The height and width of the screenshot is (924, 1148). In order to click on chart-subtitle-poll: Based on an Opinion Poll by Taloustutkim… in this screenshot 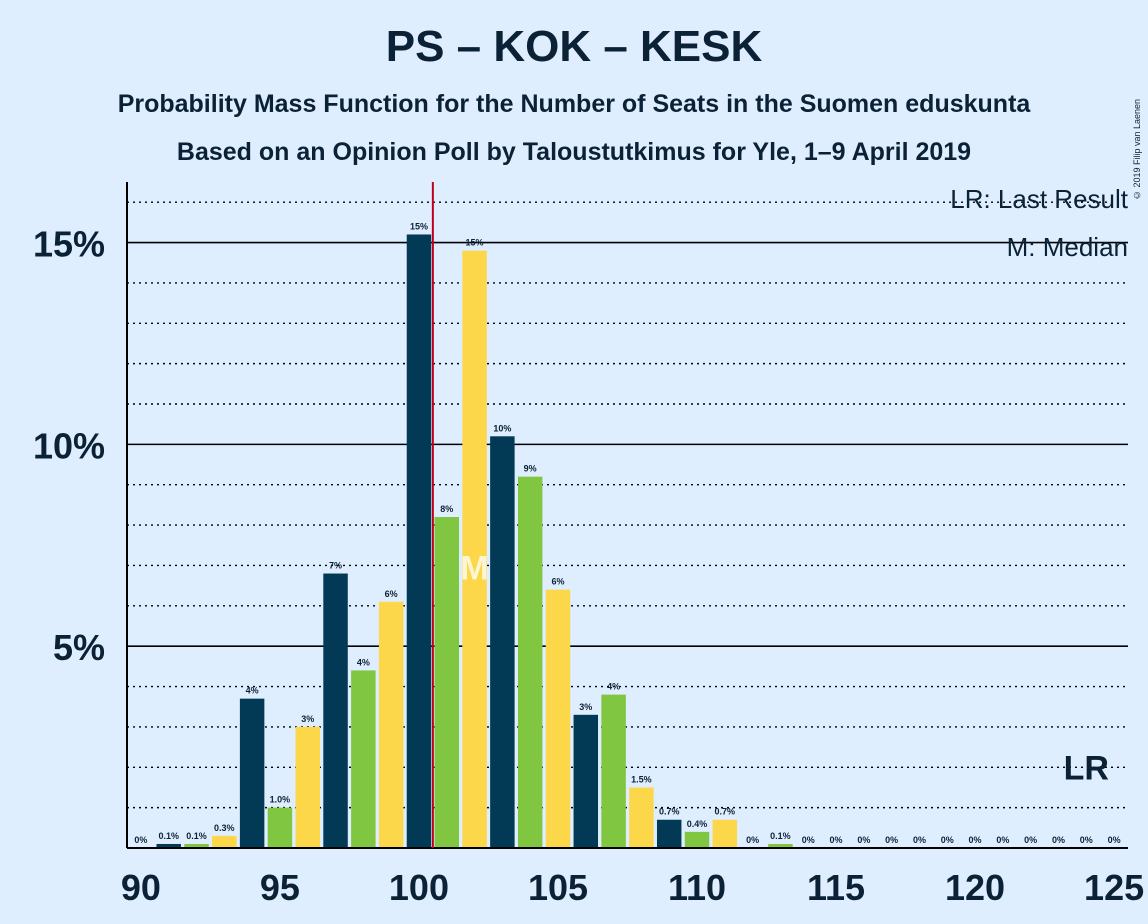, I will do `click(574, 152)`.